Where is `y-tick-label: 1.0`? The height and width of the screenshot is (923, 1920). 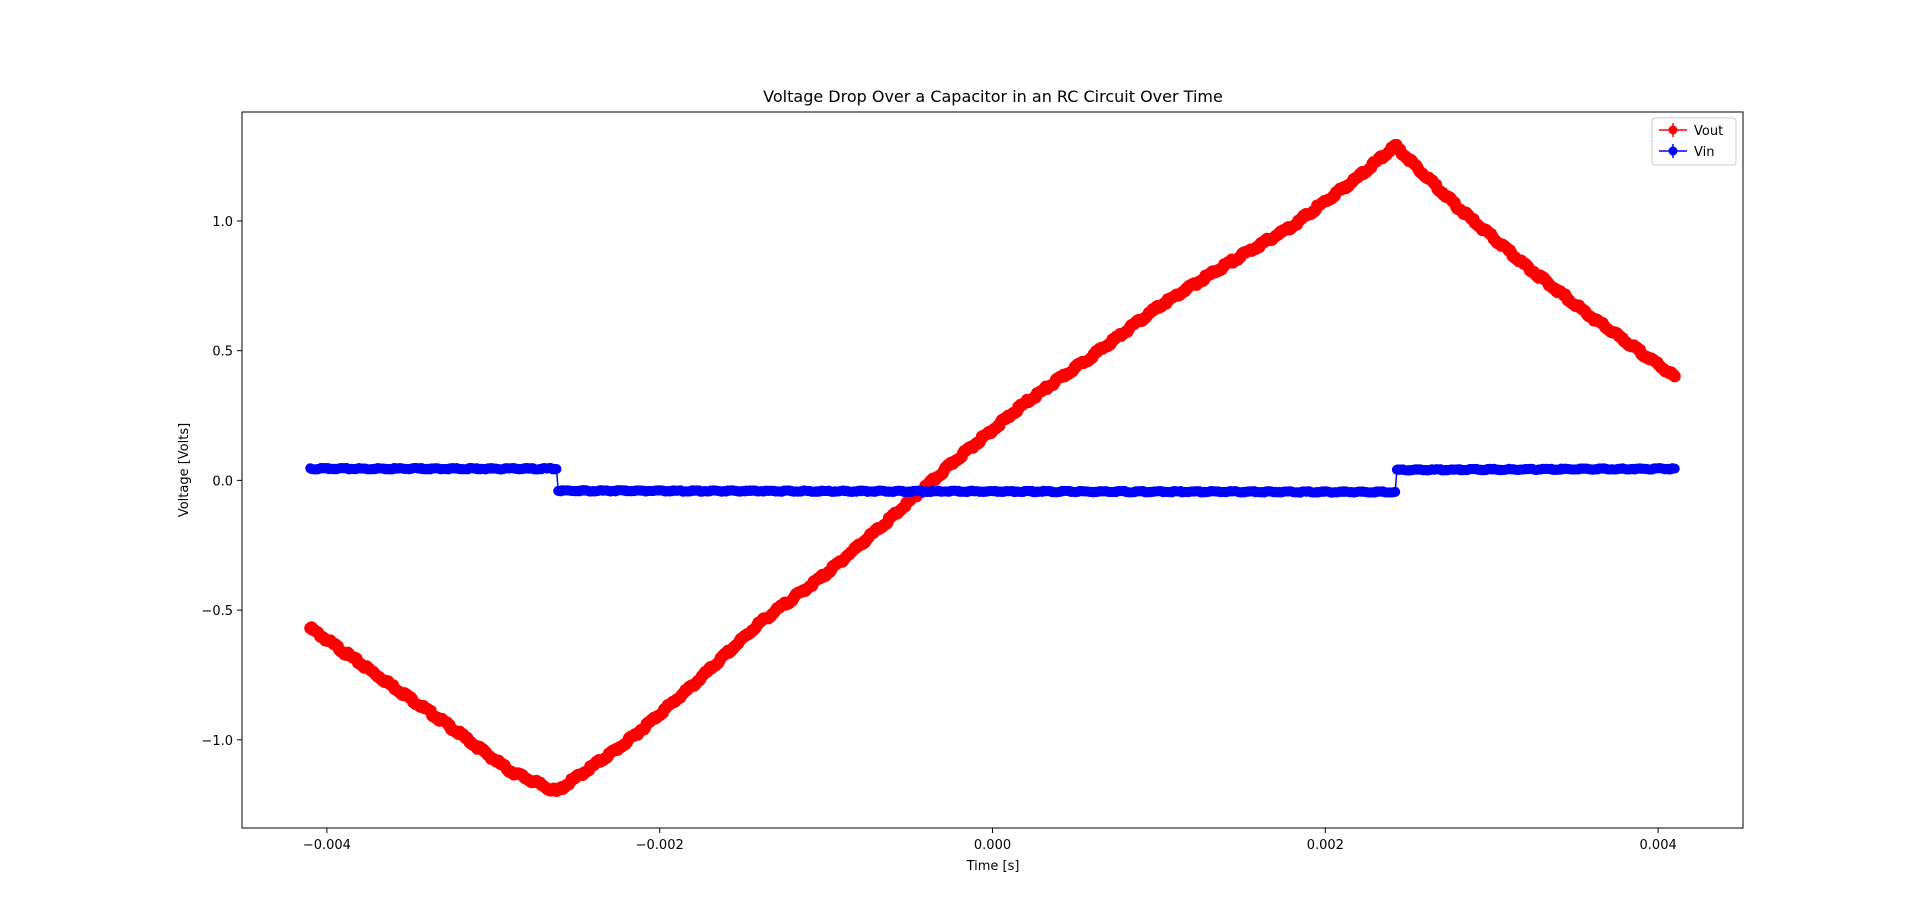 y-tick-label: 1.0 is located at coordinates (222, 222).